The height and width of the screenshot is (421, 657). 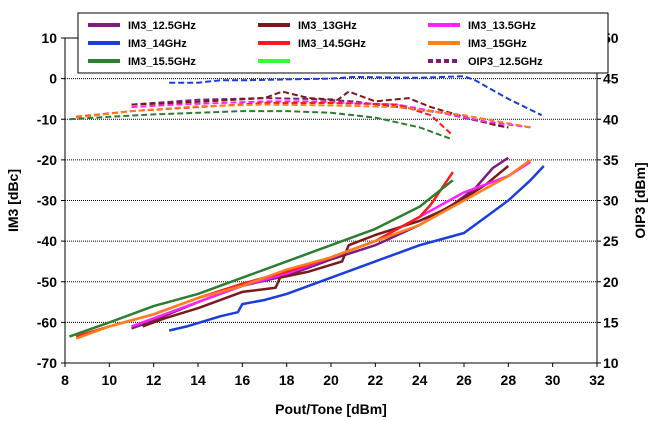 What do you see at coordinates (198, 380) in the screenshot?
I see `x-tick-label: 14` at bounding box center [198, 380].